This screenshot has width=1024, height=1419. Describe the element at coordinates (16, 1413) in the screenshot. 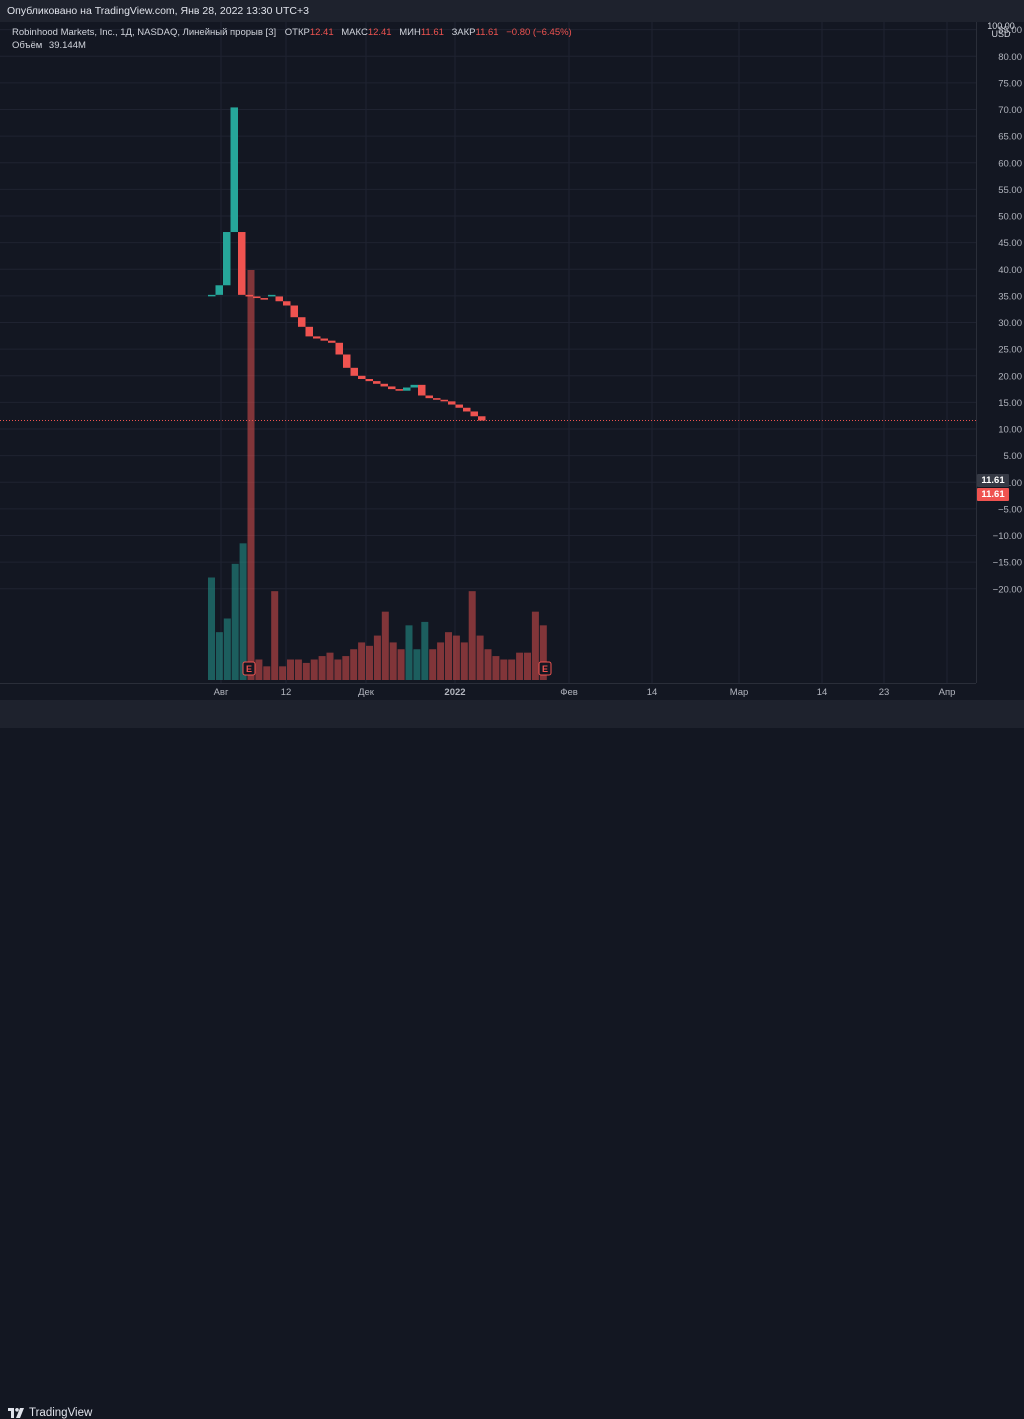

I see `tradingview-logo-icon` at that location.